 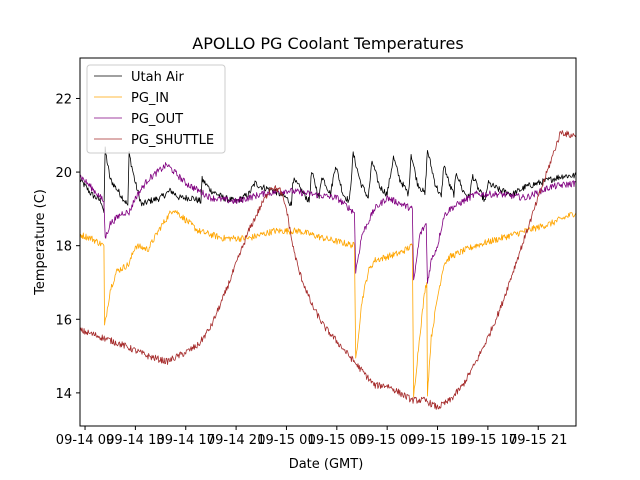 I want to click on x-tick-label: 09-15 17, so click(x=488, y=440).